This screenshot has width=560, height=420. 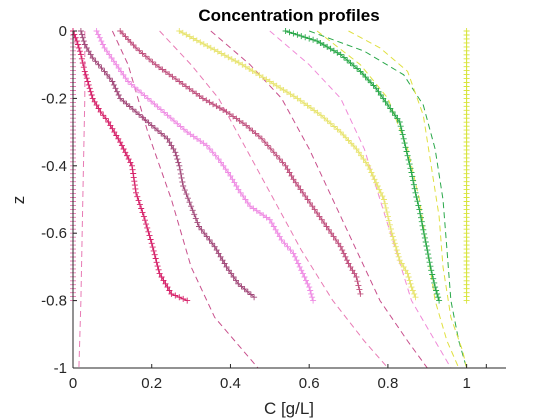 I want to click on y-tick-label: -0.6, so click(x=54, y=233).